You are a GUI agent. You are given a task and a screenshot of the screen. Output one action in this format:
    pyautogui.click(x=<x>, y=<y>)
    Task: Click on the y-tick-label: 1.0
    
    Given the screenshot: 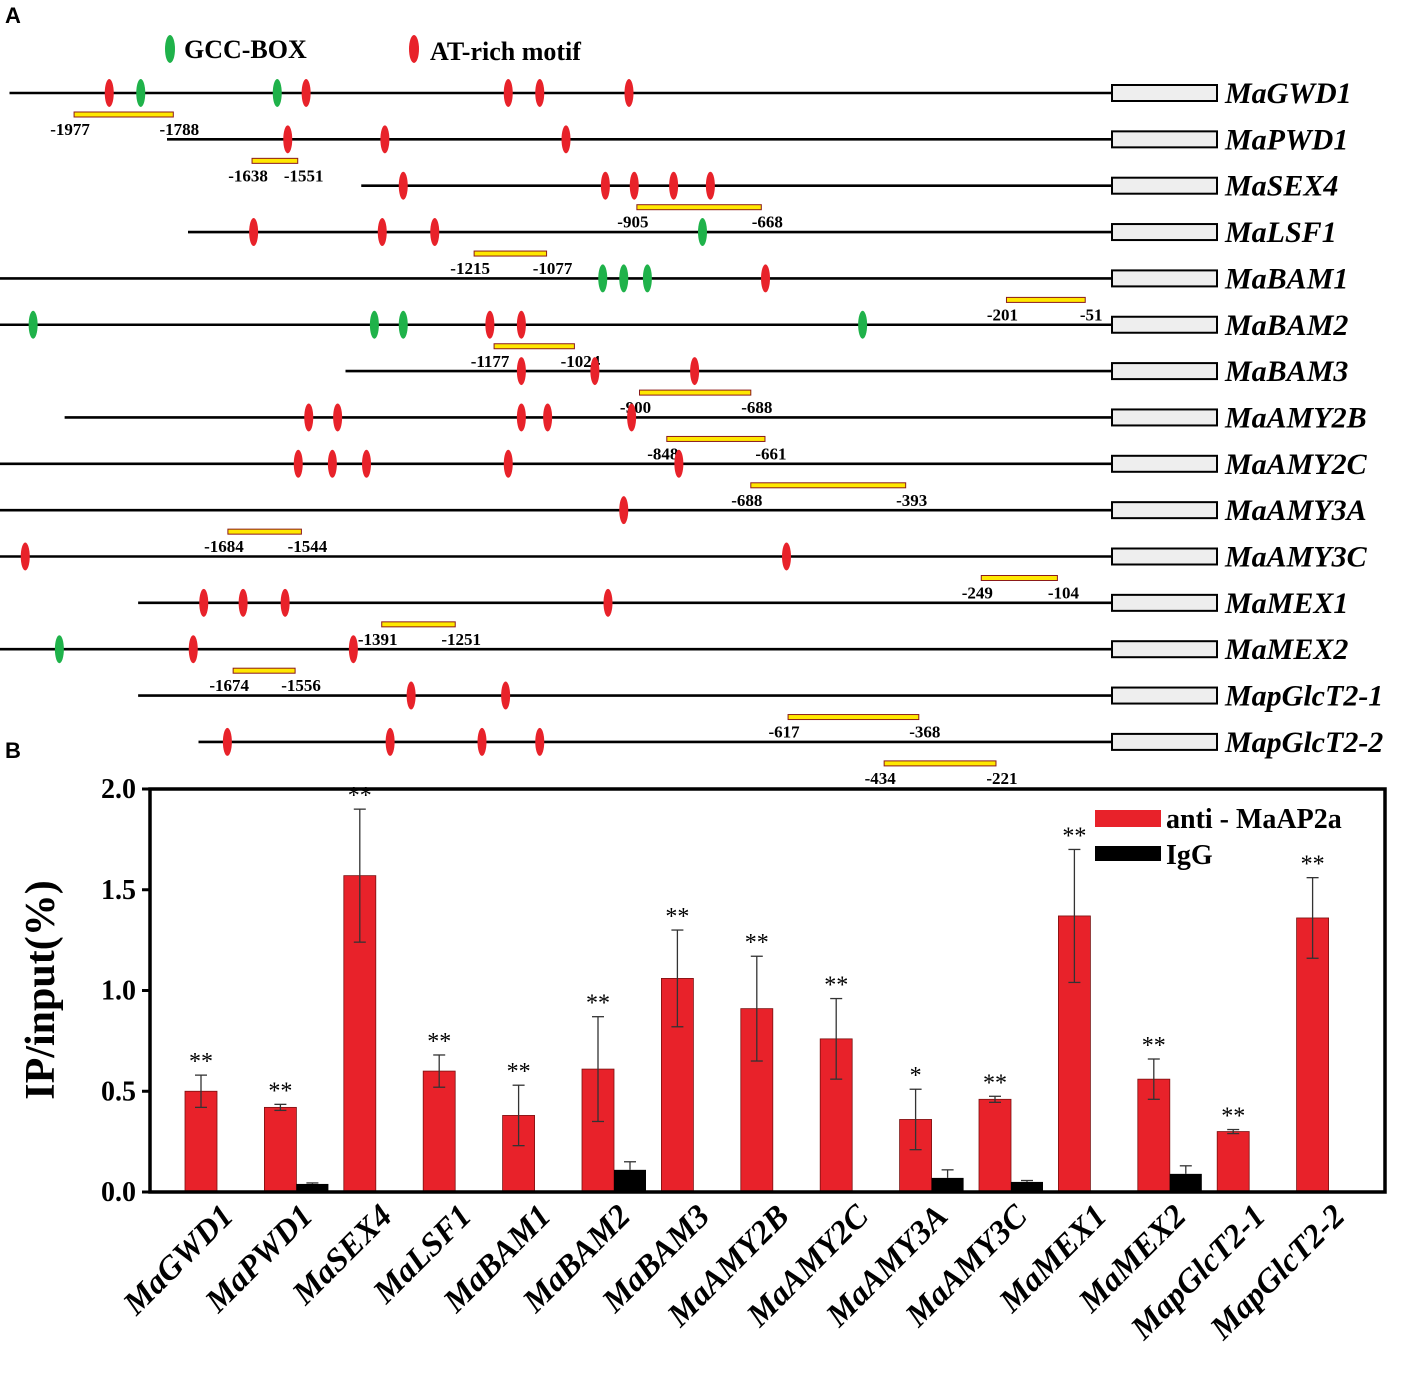 What is the action you would take?
    pyautogui.click(x=118, y=991)
    